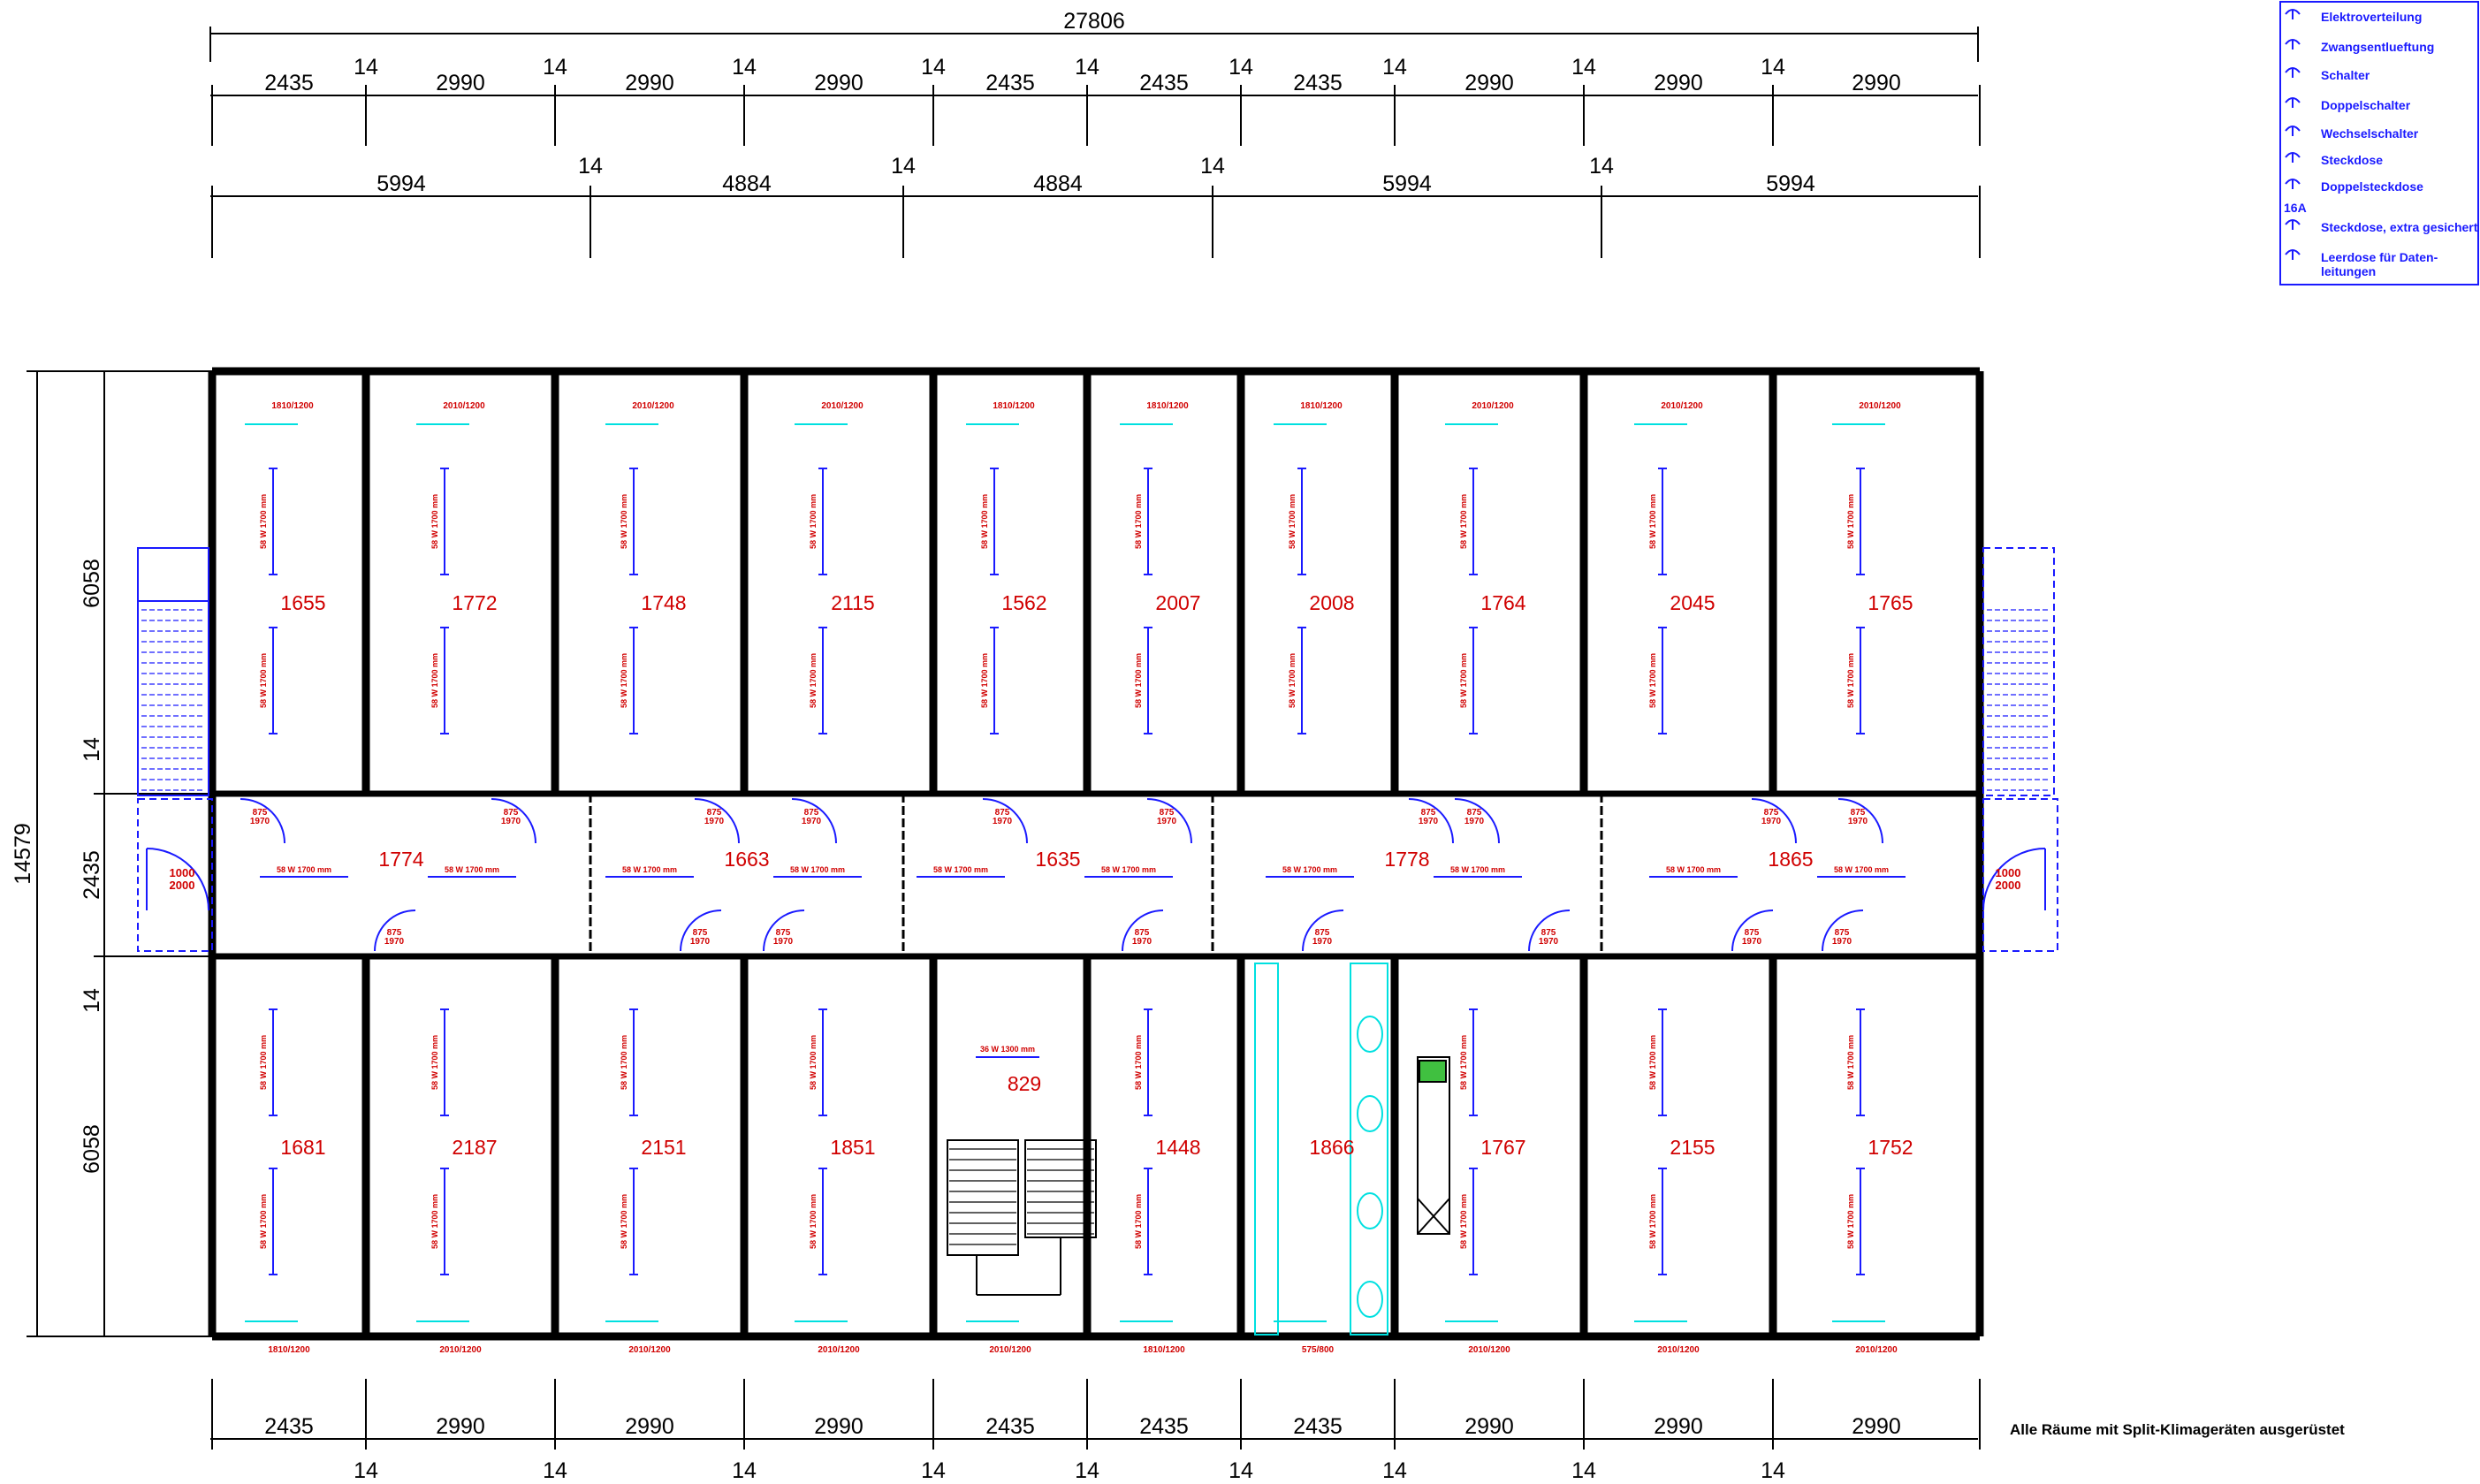 The height and width of the screenshot is (1484, 2480). What do you see at coordinates (23, 854) in the screenshot?
I see `height-overall-label: 14579` at bounding box center [23, 854].